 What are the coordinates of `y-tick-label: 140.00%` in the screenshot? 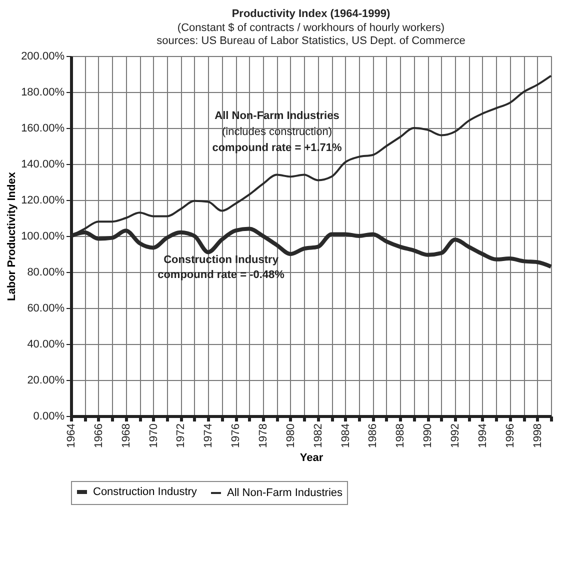 It's located at (43, 164).